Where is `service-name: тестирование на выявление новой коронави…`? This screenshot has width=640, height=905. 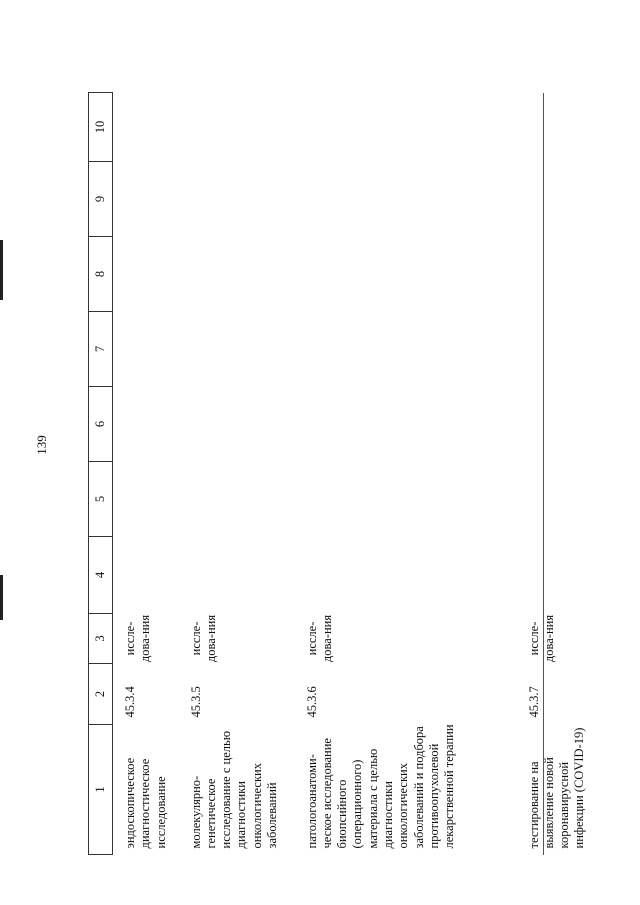
service-name: тестирование на выявление новой коронави… is located at coordinates (556, 788).